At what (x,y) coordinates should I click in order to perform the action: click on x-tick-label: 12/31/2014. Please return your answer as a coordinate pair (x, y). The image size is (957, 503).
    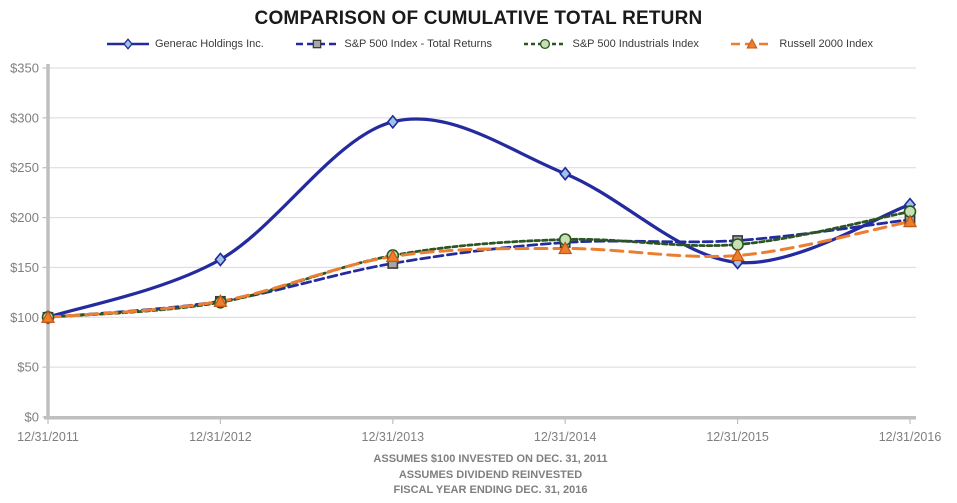
    Looking at the image, I should click on (565, 437).